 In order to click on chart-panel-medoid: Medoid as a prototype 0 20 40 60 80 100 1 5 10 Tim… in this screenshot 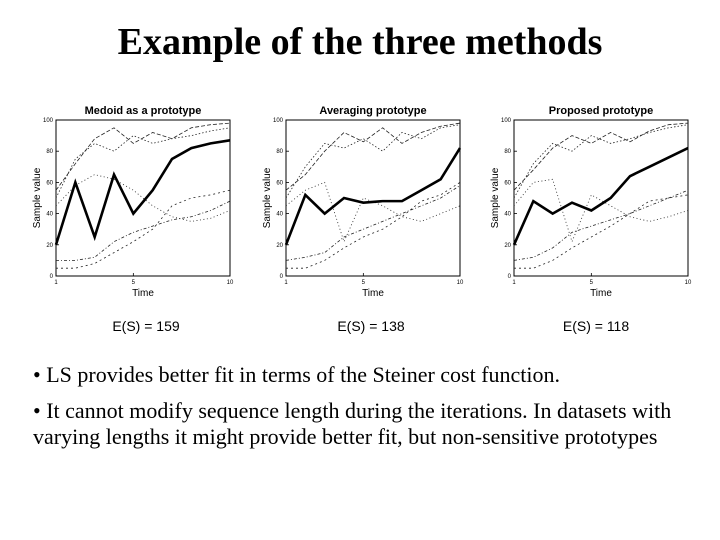, I will do `click(121, 201)`.